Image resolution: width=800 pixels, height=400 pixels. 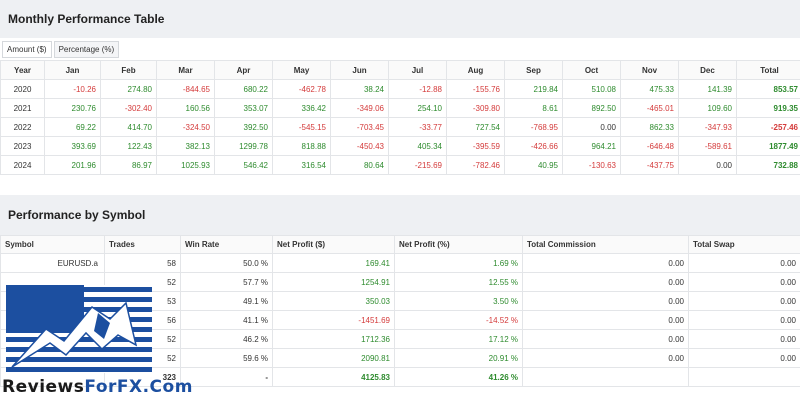 What do you see at coordinates (458, 301) in the screenshot?
I see `symbol-profit-cell: 3.50 %` at bounding box center [458, 301].